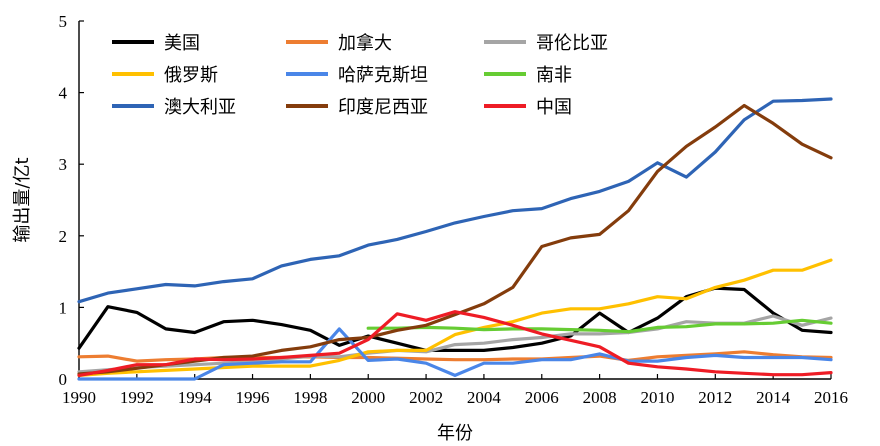 This screenshot has height=446, width=880. Describe the element at coordinates (554, 107) in the screenshot. I see `legend-label: 中国` at that location.